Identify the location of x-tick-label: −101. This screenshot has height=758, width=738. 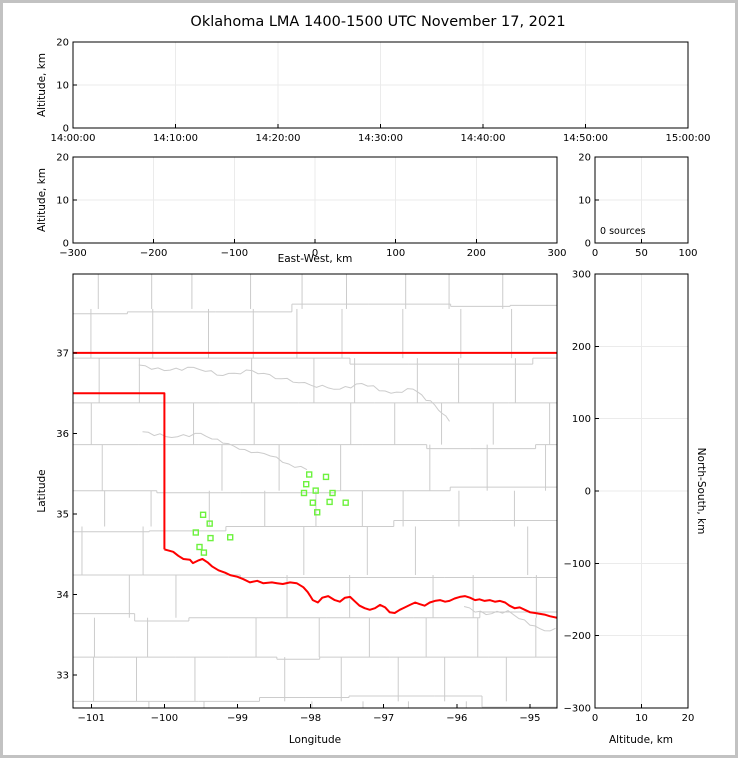
(91, 718).